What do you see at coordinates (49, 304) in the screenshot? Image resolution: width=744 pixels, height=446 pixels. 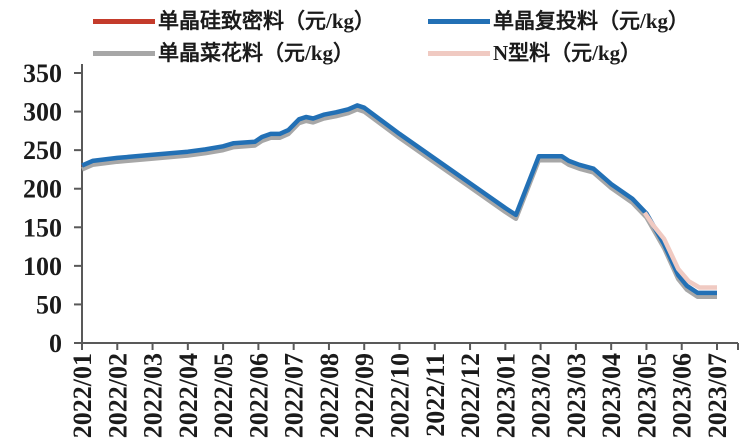 I see `y-tick-label: 50` at bounding box center [49, 304].